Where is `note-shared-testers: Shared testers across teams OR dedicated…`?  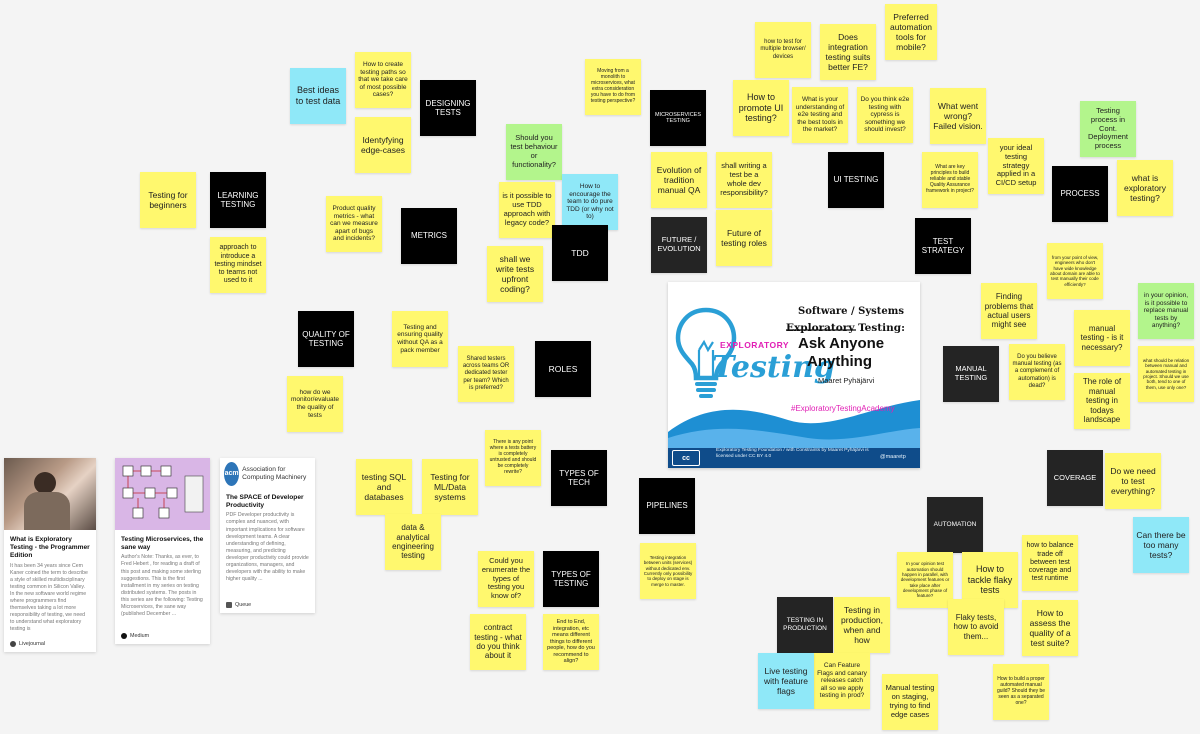 note-shared-testers: Shared testers across teams OR dedicated… is located at coordinates (486, 374).